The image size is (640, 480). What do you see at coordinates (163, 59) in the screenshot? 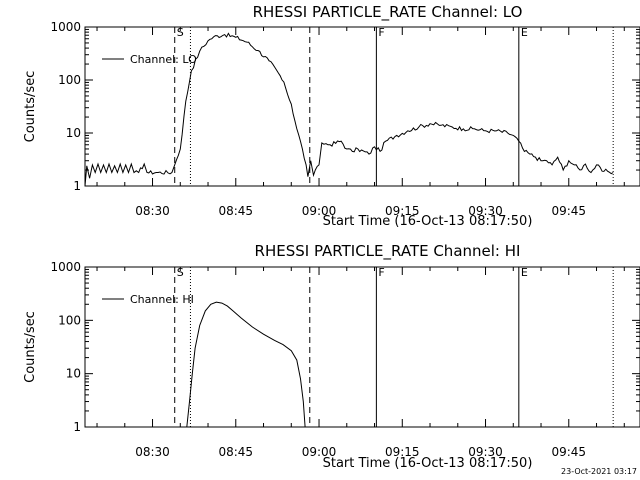
I see `legend-label: Channel: LO` at bounding box center [163, 59].